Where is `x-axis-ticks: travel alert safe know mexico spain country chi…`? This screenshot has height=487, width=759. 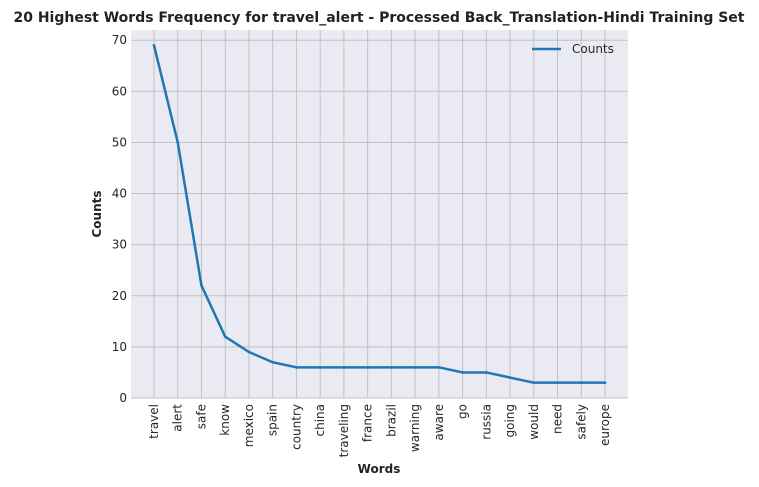
x-axis-ticks: travel alert safe know mexico spain country chi… is located at coordinates (379, 431).